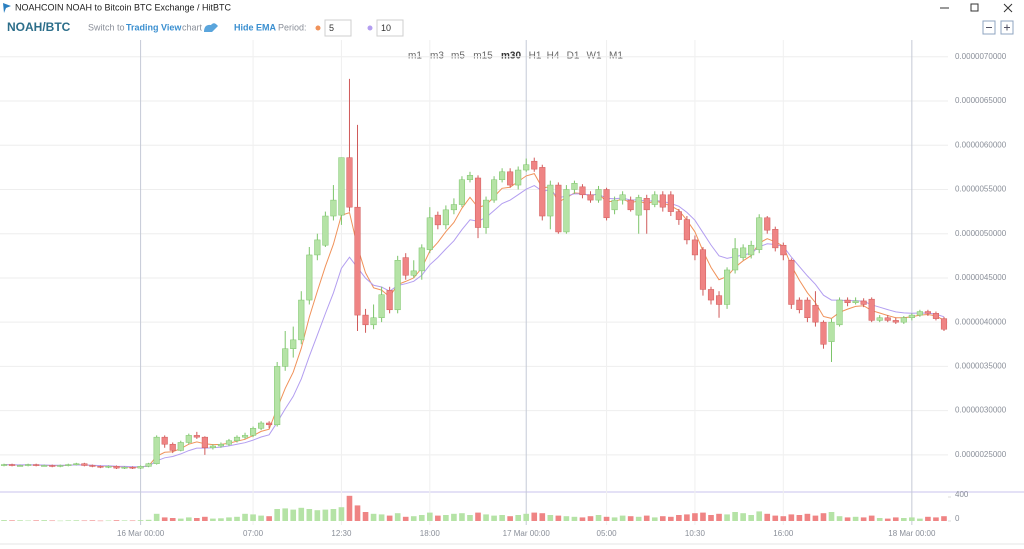 The height and width of the screenshot is (549, 1024). Describe the element at coordinates (154, 27) in the screenshot. I see `trading-view-link: Trading View` at that location.